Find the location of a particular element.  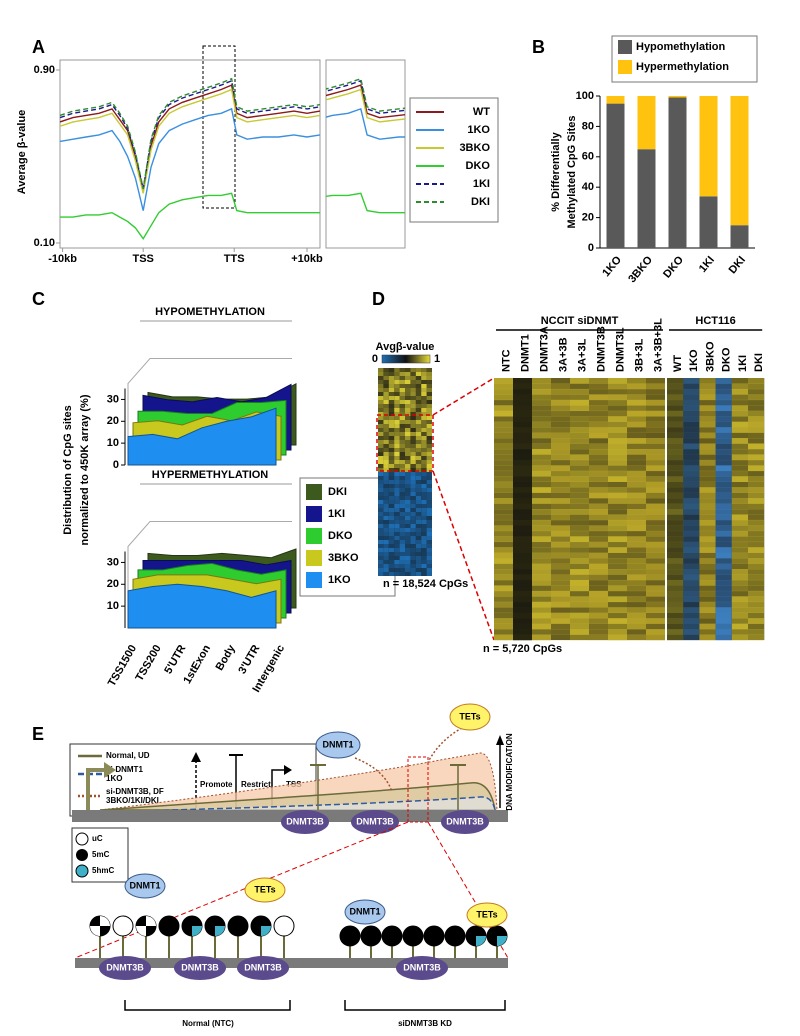

panel-label: C is located at coordinates (38, 299).